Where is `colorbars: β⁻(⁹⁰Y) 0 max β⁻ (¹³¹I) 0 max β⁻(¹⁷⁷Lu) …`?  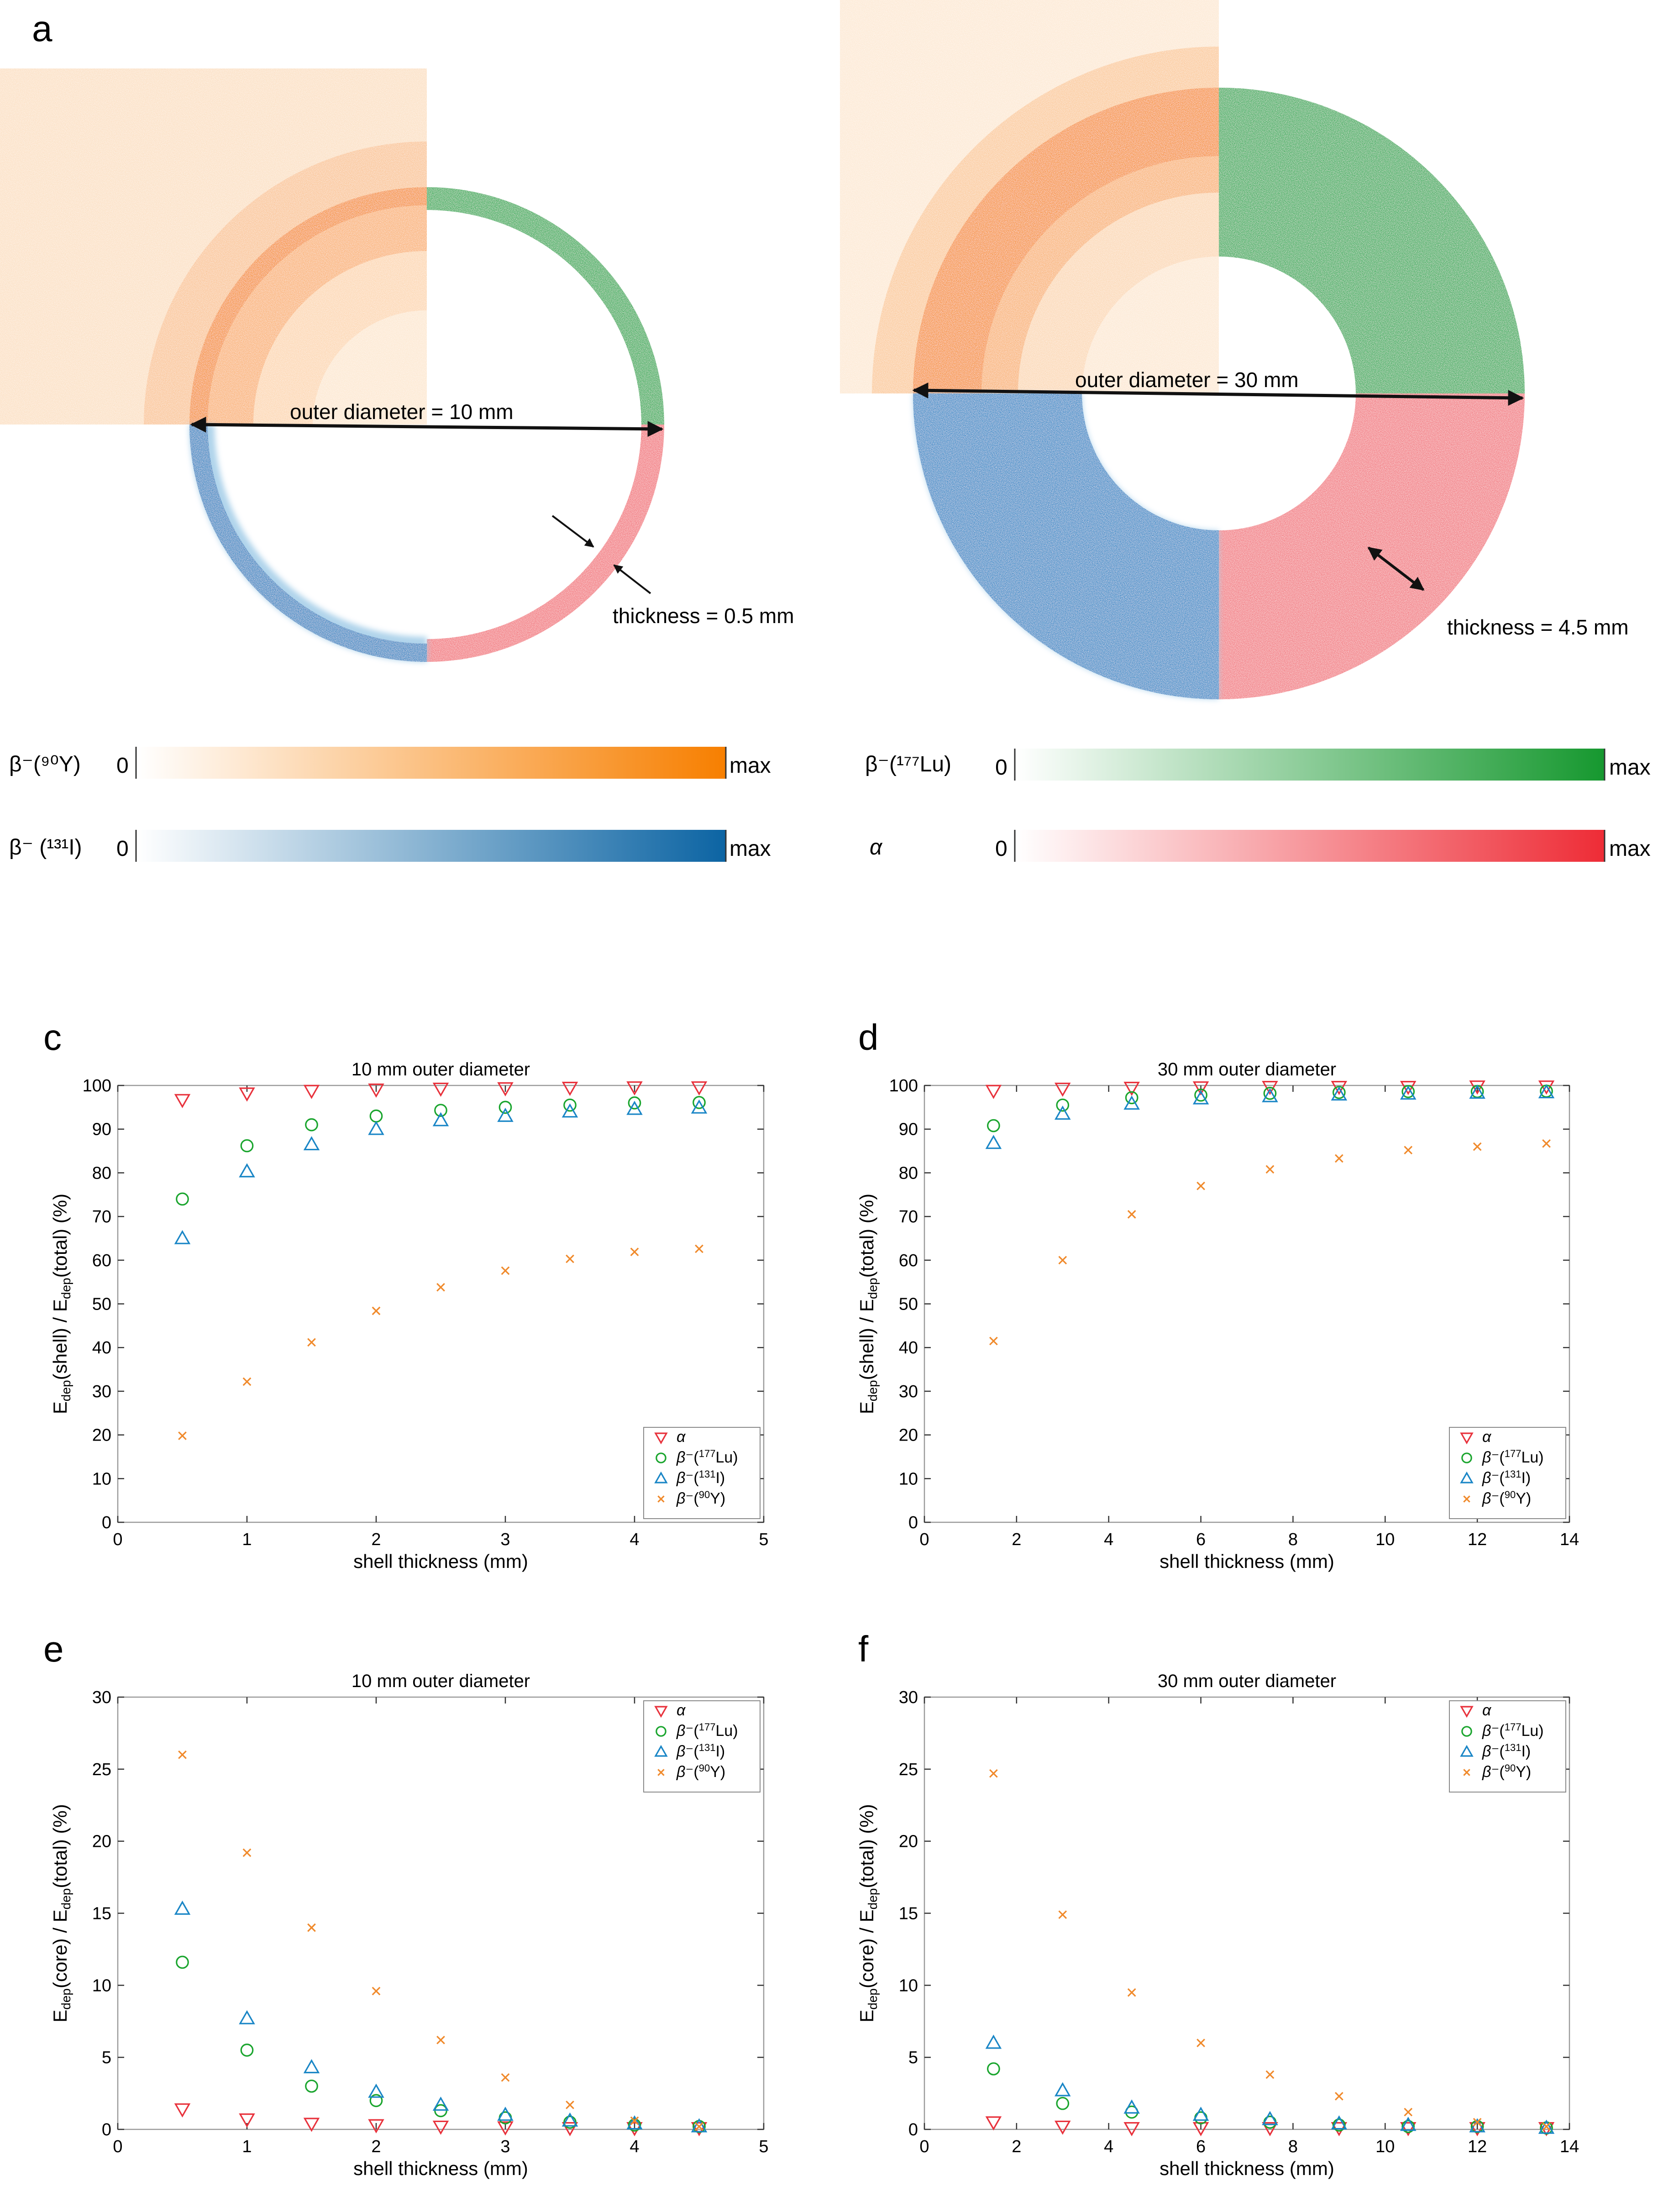 colorbars: β⁻(⁹⁰Y) 0 max β⁻ (¹³¹I) 0 max β⁻(¹⁷⁷Lu) … is located at coordinates (830, 804).